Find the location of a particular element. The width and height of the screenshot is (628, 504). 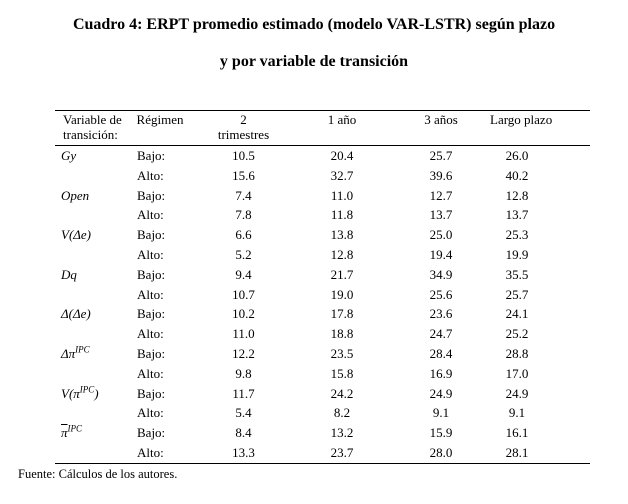

value-cell: 7.4 is located at coordinates (243, 195).